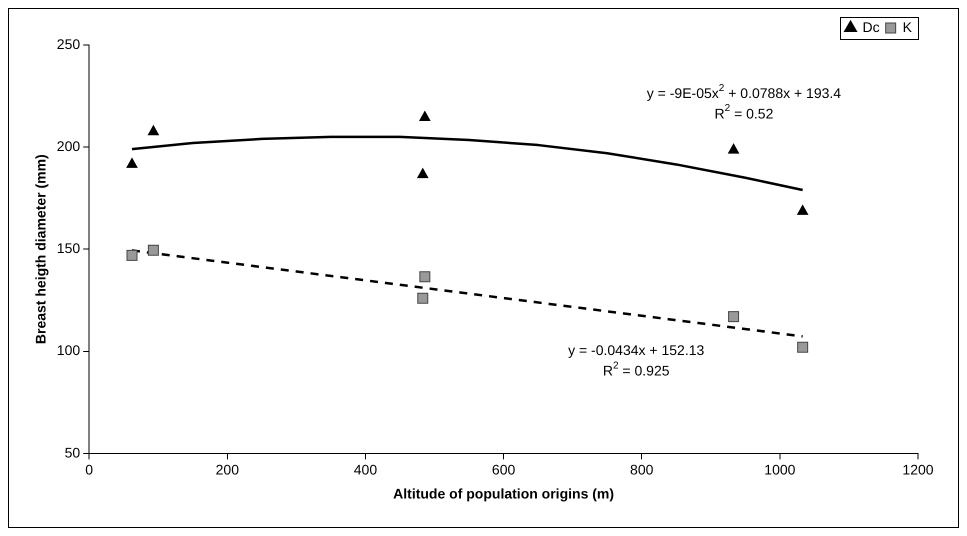  I want to click on x-tick-label: 600, so click(504, 470).